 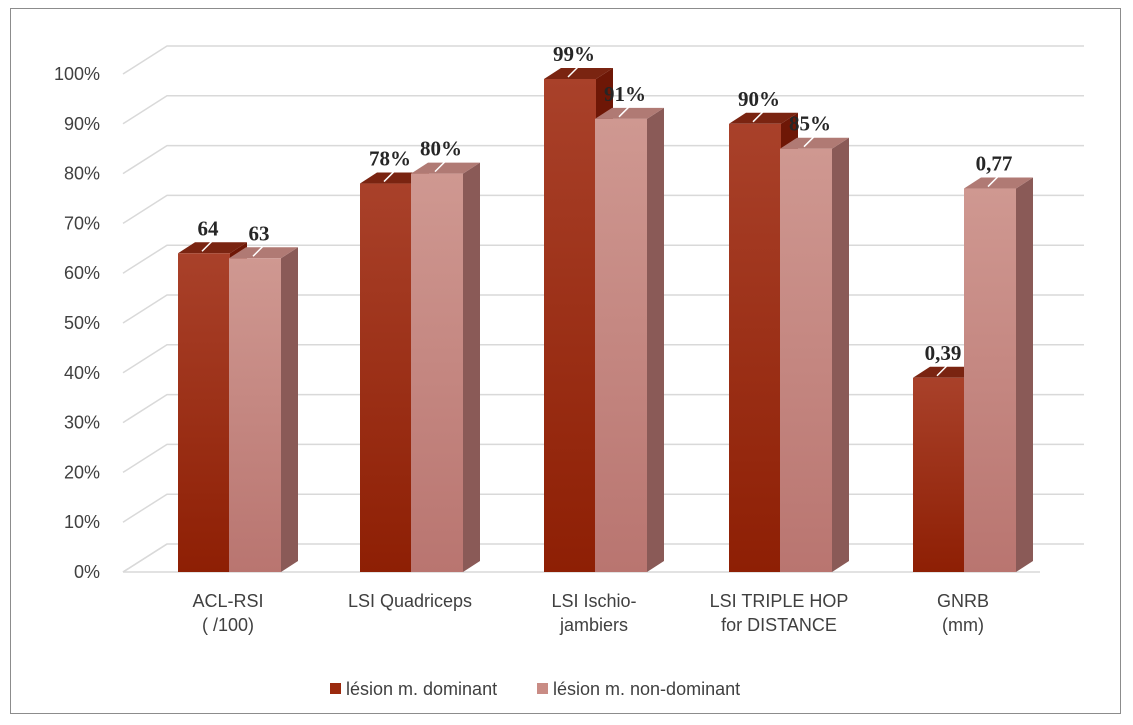 I want to click on legend: lésion m. dominant lésion m. non-dominant, so click(x=535, y=689).